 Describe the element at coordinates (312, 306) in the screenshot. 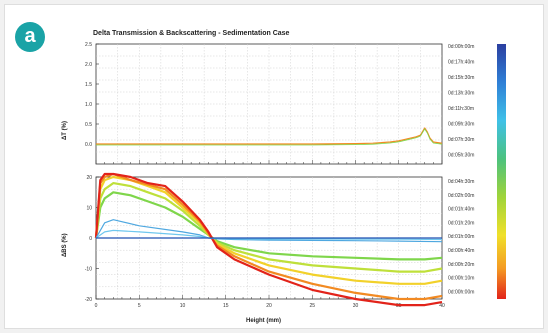

I see `x-tick-label: 25` at that location.